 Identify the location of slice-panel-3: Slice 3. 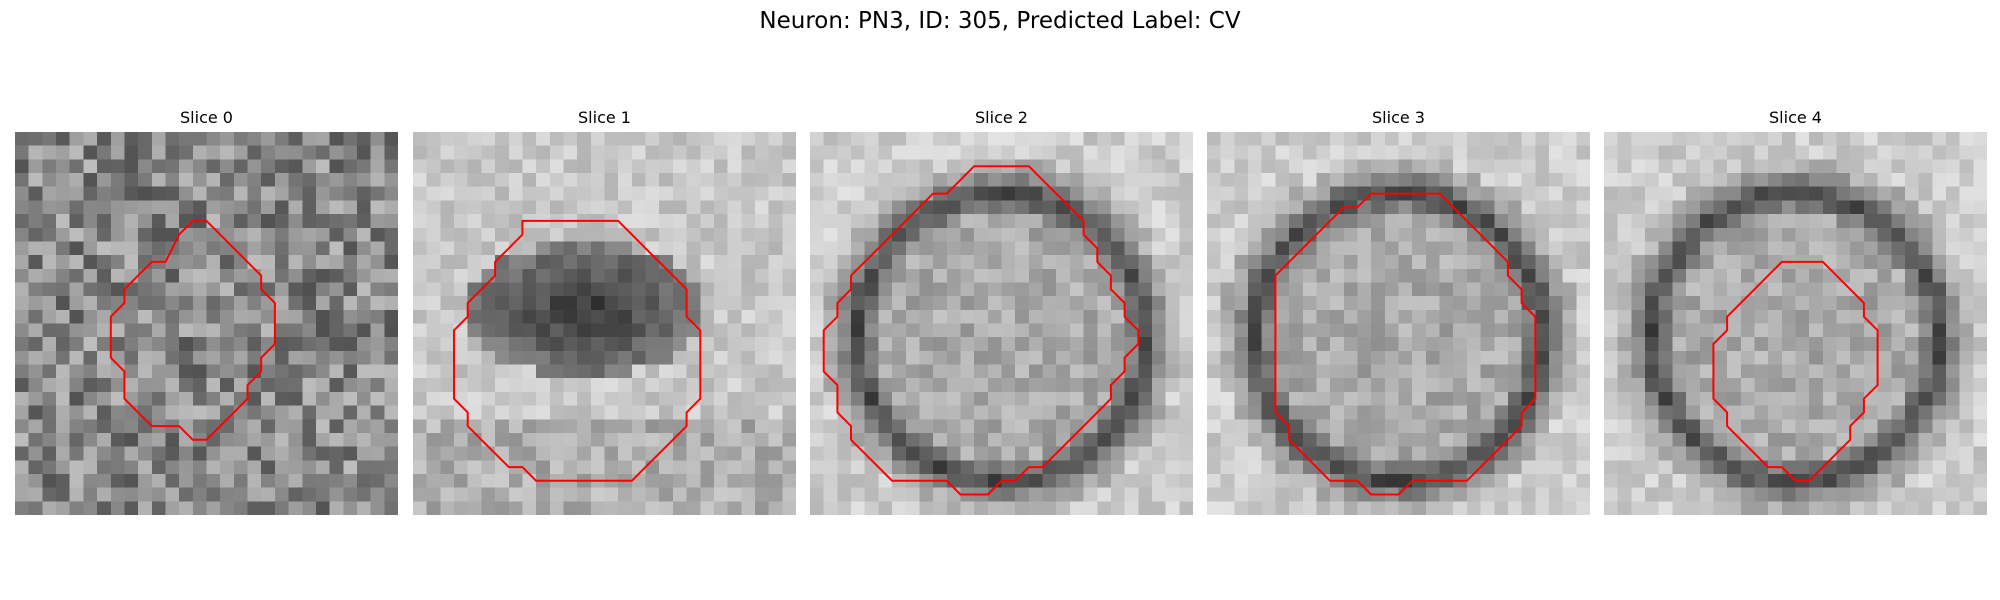
(1398, 311).